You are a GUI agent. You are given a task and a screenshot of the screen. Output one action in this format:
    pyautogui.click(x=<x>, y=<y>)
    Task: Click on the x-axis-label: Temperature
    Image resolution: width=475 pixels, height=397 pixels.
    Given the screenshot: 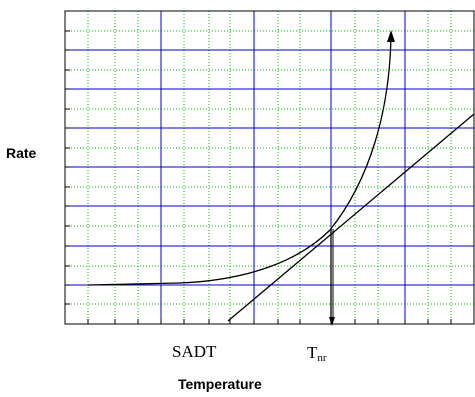 What is the action you would take?
    pyautogui.click(x=220, y=384)
    